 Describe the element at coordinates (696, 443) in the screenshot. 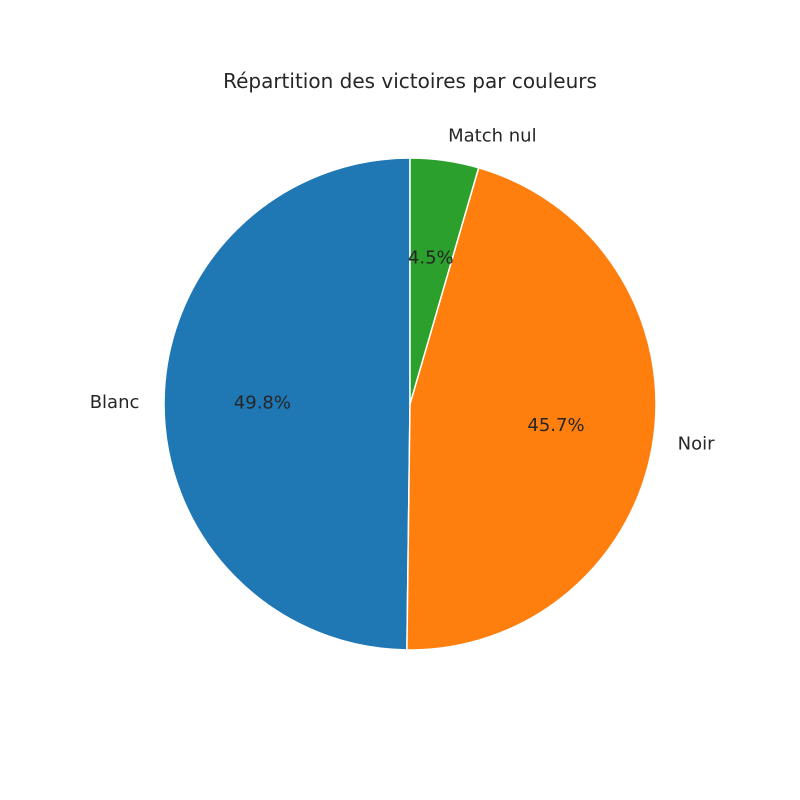

I see `pie-category-label: Noir` at that location.